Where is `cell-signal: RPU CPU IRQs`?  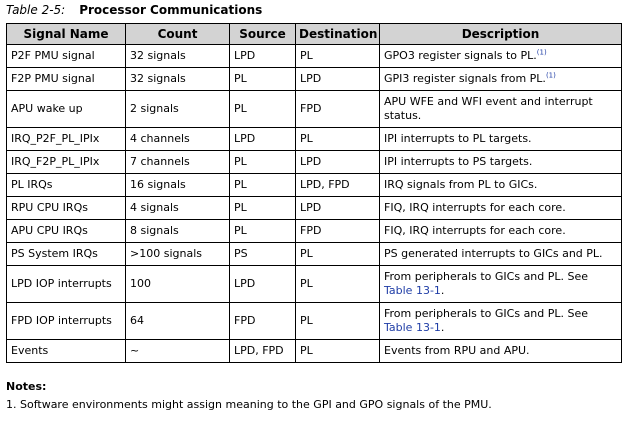
cell-signal: RPU CPU IRQs is located at coordinates (66, 208).